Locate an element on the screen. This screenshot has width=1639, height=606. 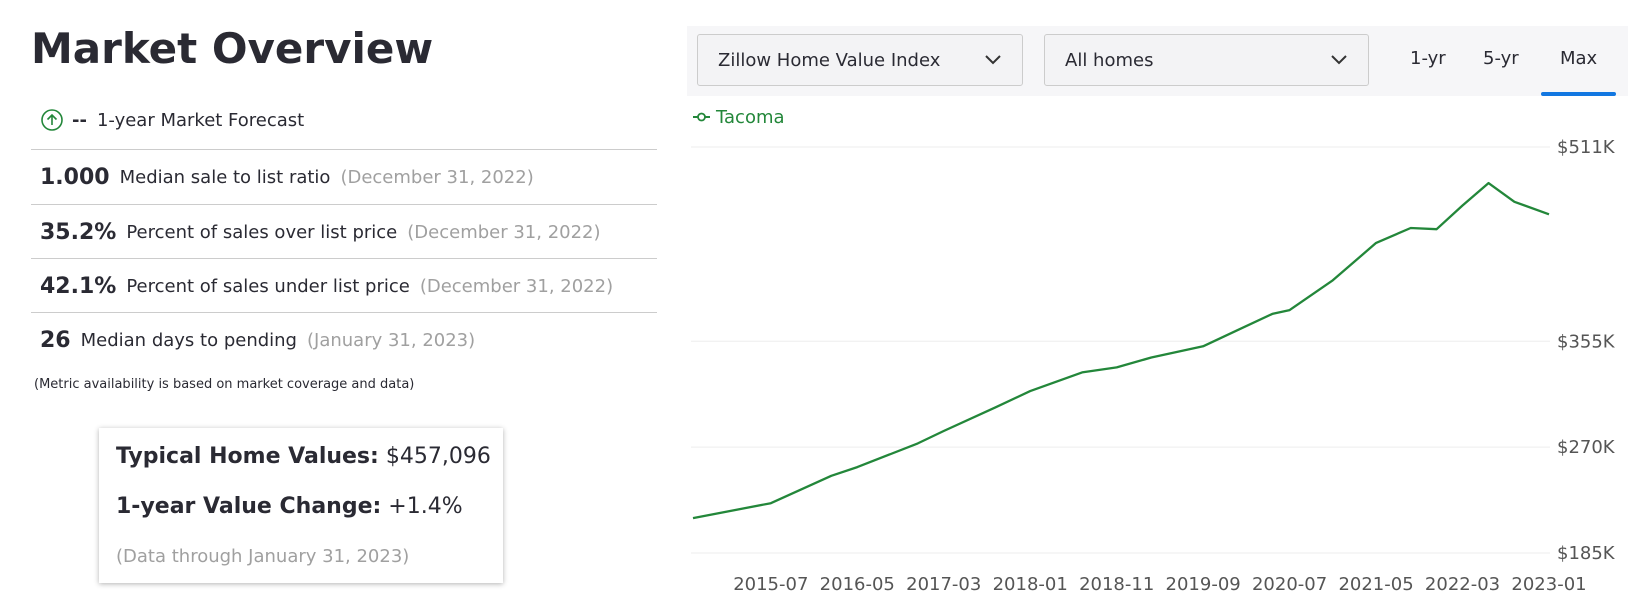
metric-value: 42.1% is located at coordinates (78, 286).